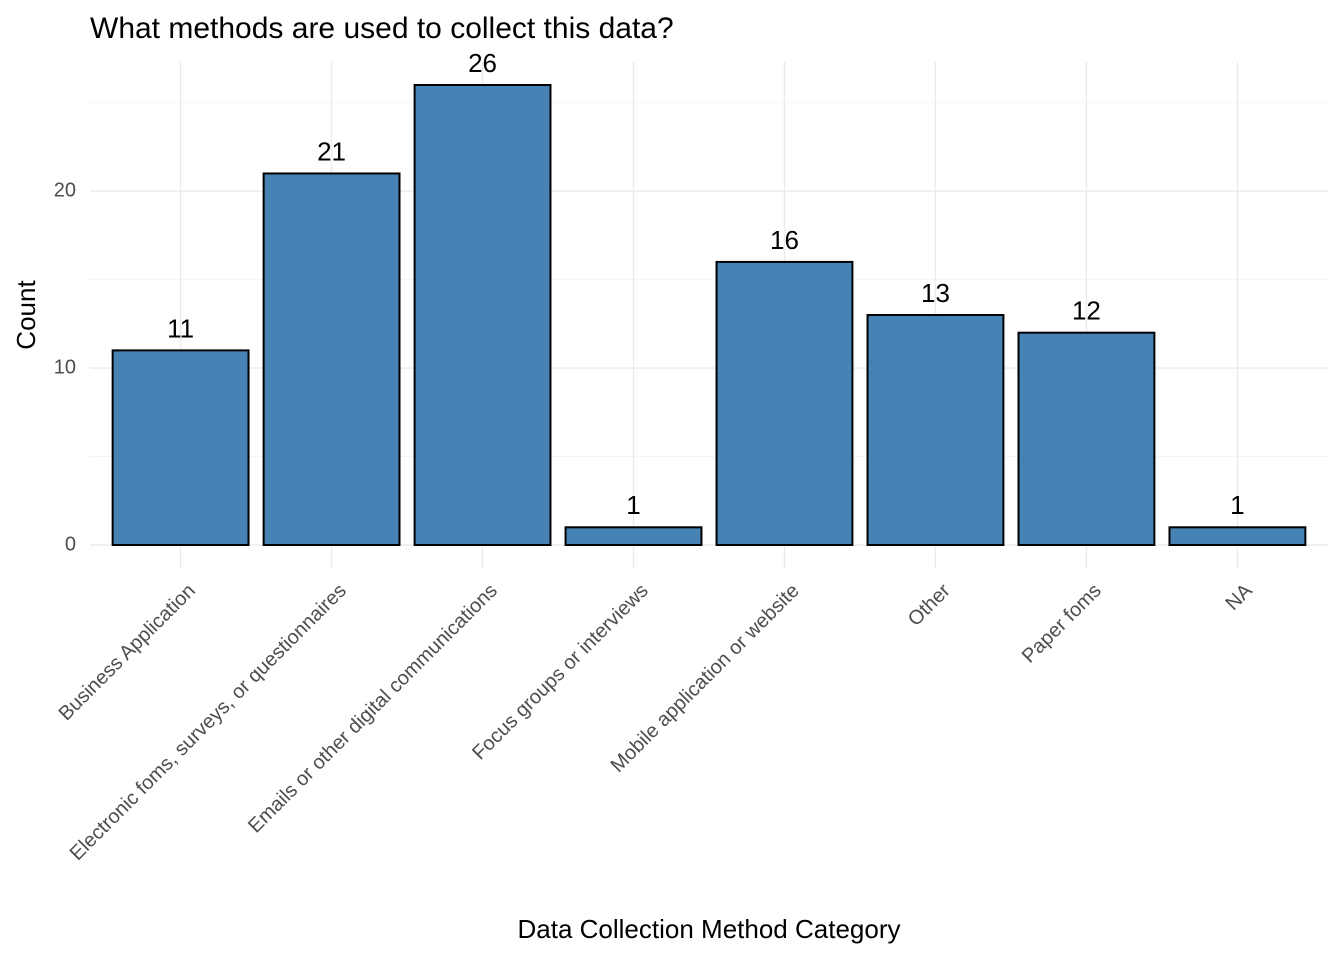 The height and width of the screenshot is (960, 1344). What do you see at coordinates (1239, 597) in the screenshot?
I see `x-tick-label: NA` at bounding box center [1239, 597].